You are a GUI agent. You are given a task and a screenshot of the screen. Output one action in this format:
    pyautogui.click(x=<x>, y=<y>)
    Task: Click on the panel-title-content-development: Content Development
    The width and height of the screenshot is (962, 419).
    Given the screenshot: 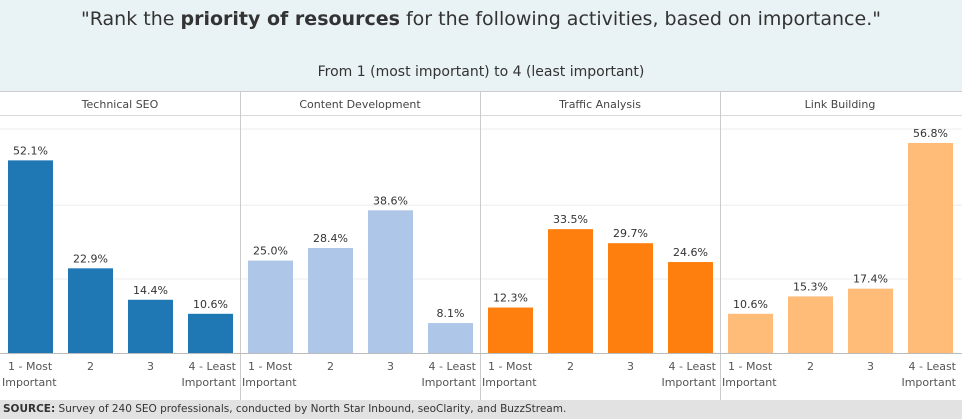 What is the action you would take?
    pyautogui.click(x=360, y=104)
    